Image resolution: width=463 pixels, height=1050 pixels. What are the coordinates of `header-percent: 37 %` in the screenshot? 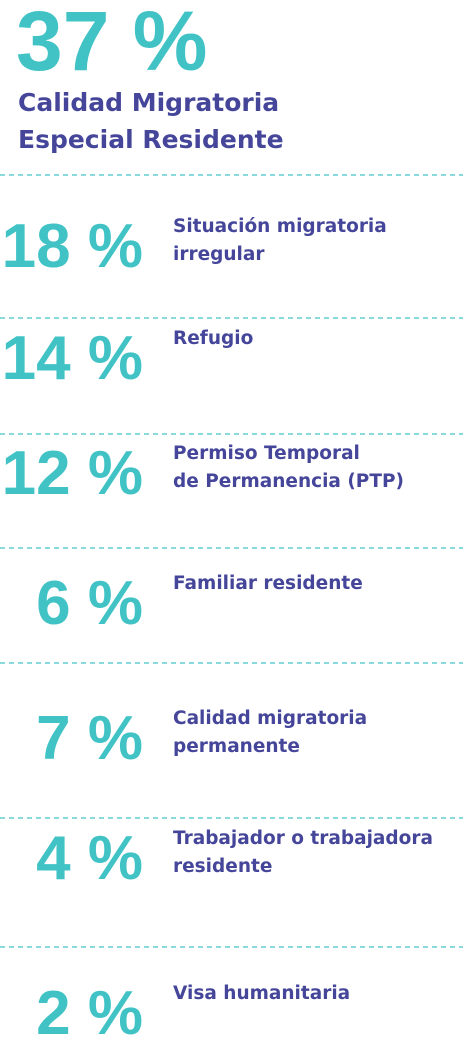 It's located at (111, 44).